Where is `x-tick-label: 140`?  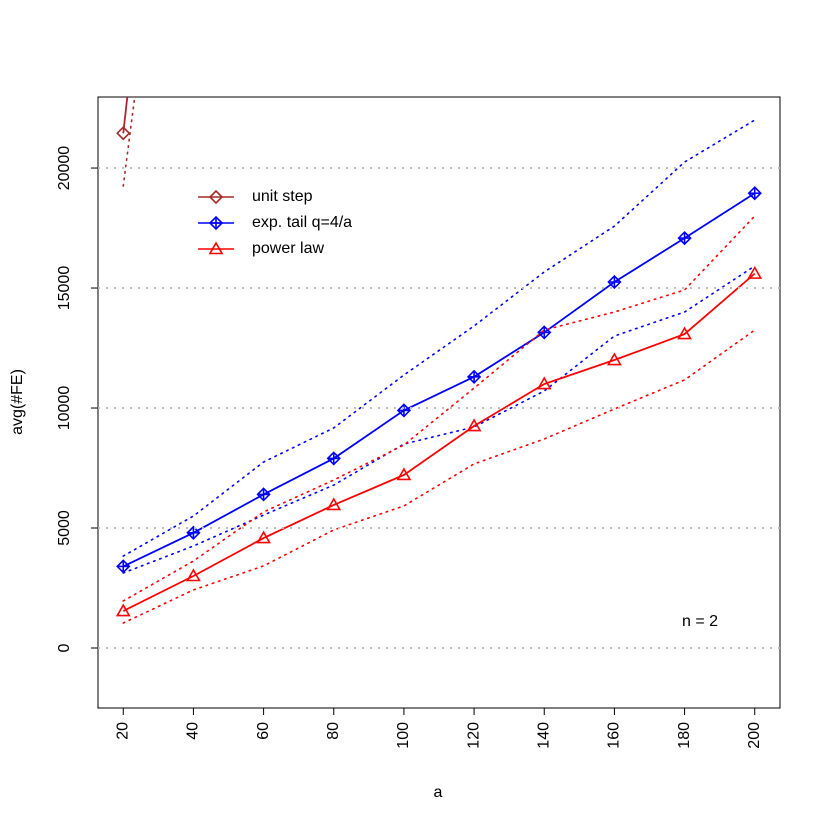 x-tick-label: 140 is located at coordinates (543, 735).